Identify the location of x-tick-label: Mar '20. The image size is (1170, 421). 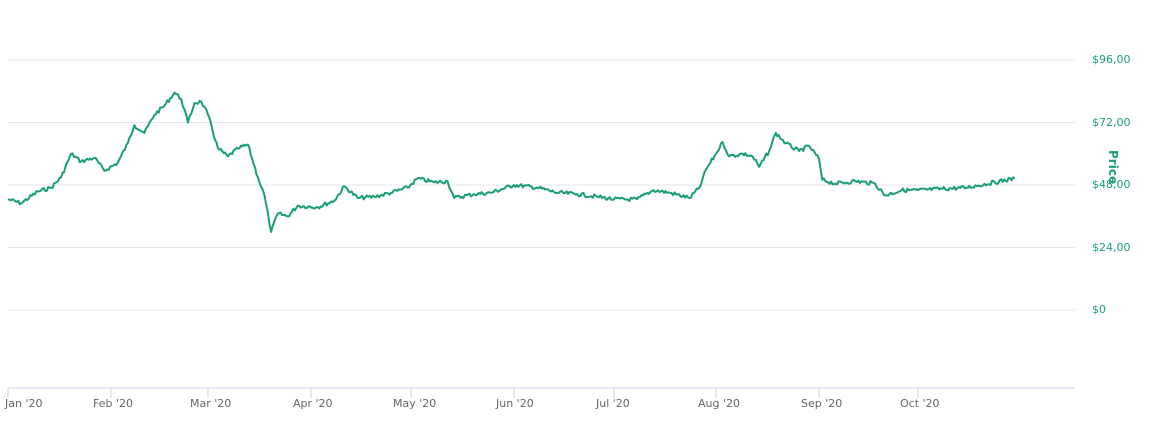
(211, 403).